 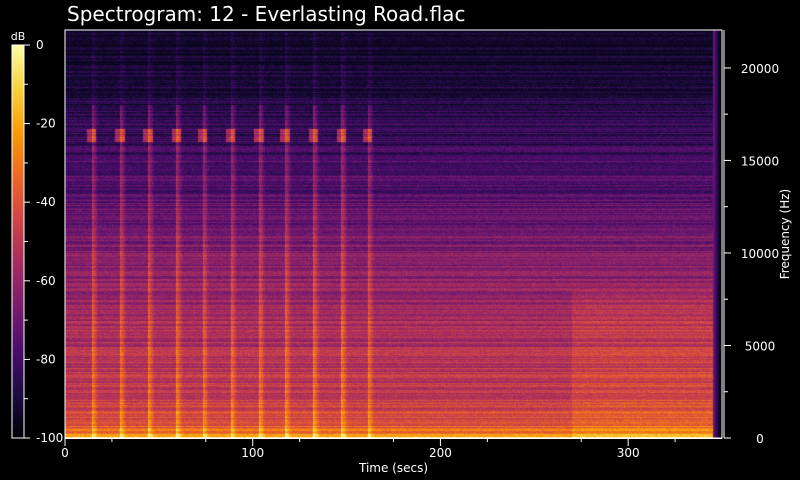 I want to click on colorbar-tick-label: -80, so click(x=46, y=359).